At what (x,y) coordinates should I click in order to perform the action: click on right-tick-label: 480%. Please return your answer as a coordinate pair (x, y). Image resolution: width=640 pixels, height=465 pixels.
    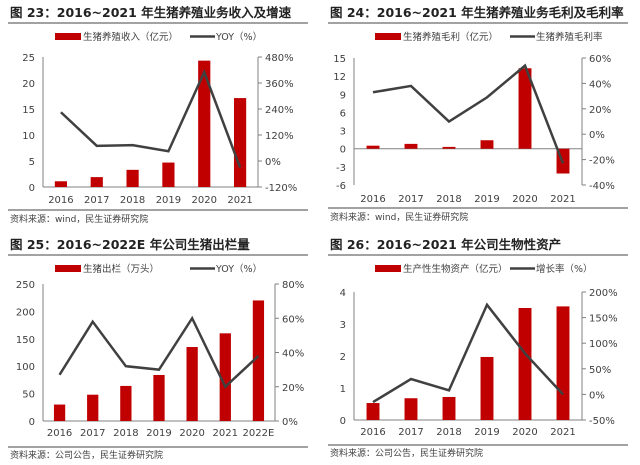
    Looking at the image, I should click on (279, 58).